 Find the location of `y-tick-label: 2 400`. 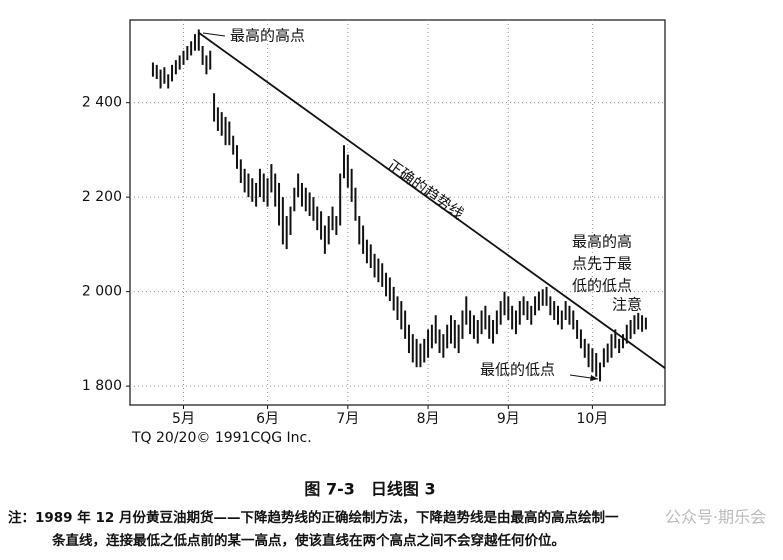

y-tick-label: 2 400 is located at coordinates (102, 103).